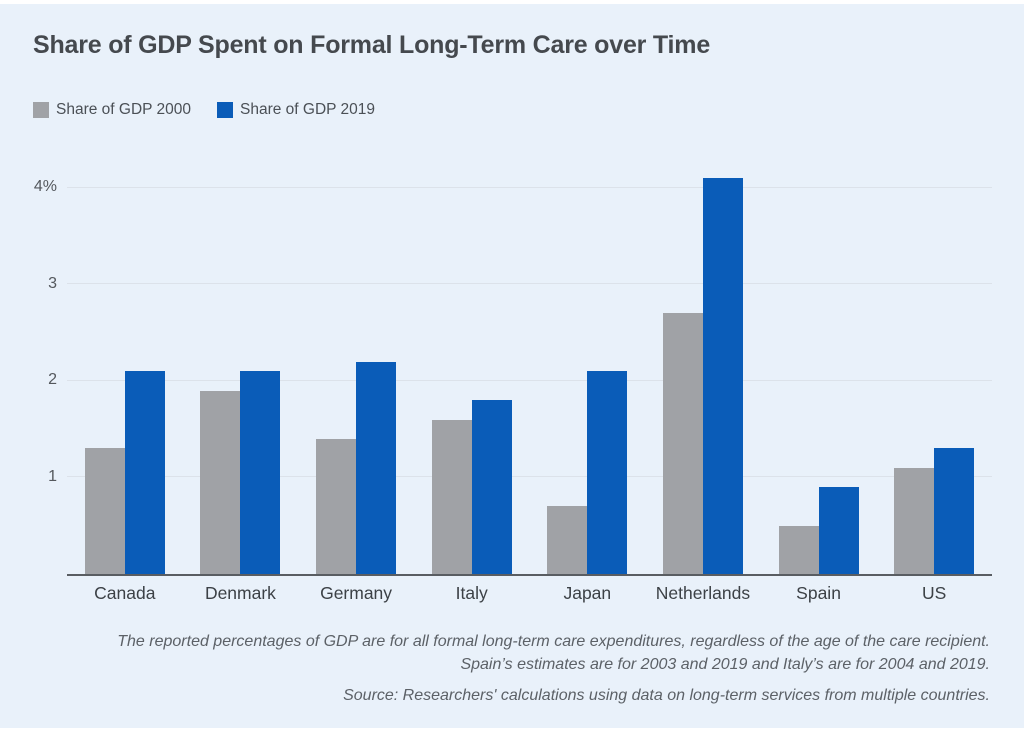 This screenshot has height=731, width=1024. I want to click on x-axis-label-japan: Japan, so click(587, 593).